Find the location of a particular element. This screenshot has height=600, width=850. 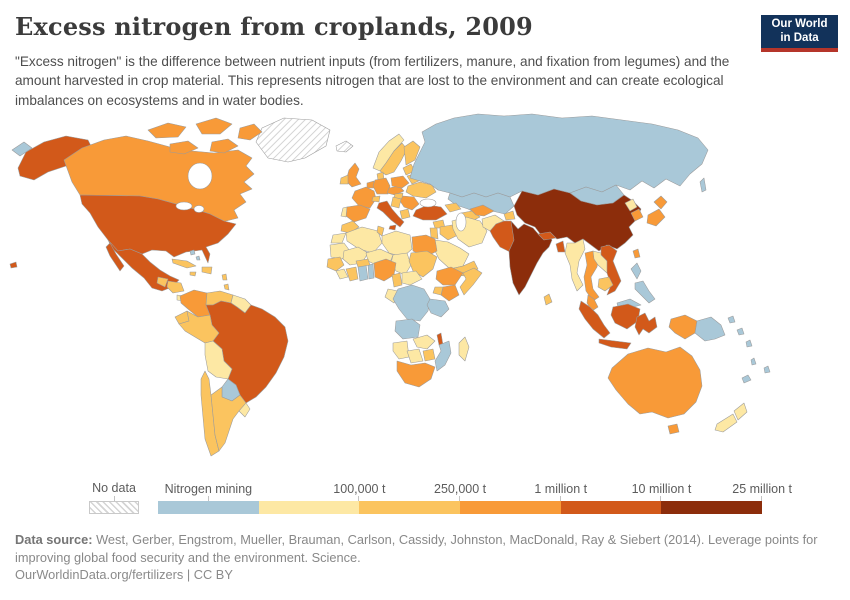

country-switzerland is located at coordinates (376, 199).